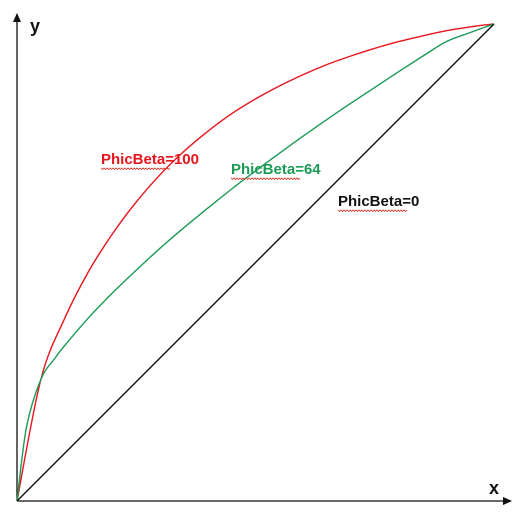  What do you see at coordinates (378, 201) in the screenshot?
I see `series-label-2: PhicBeta=0` at bounding box center [378, 201].